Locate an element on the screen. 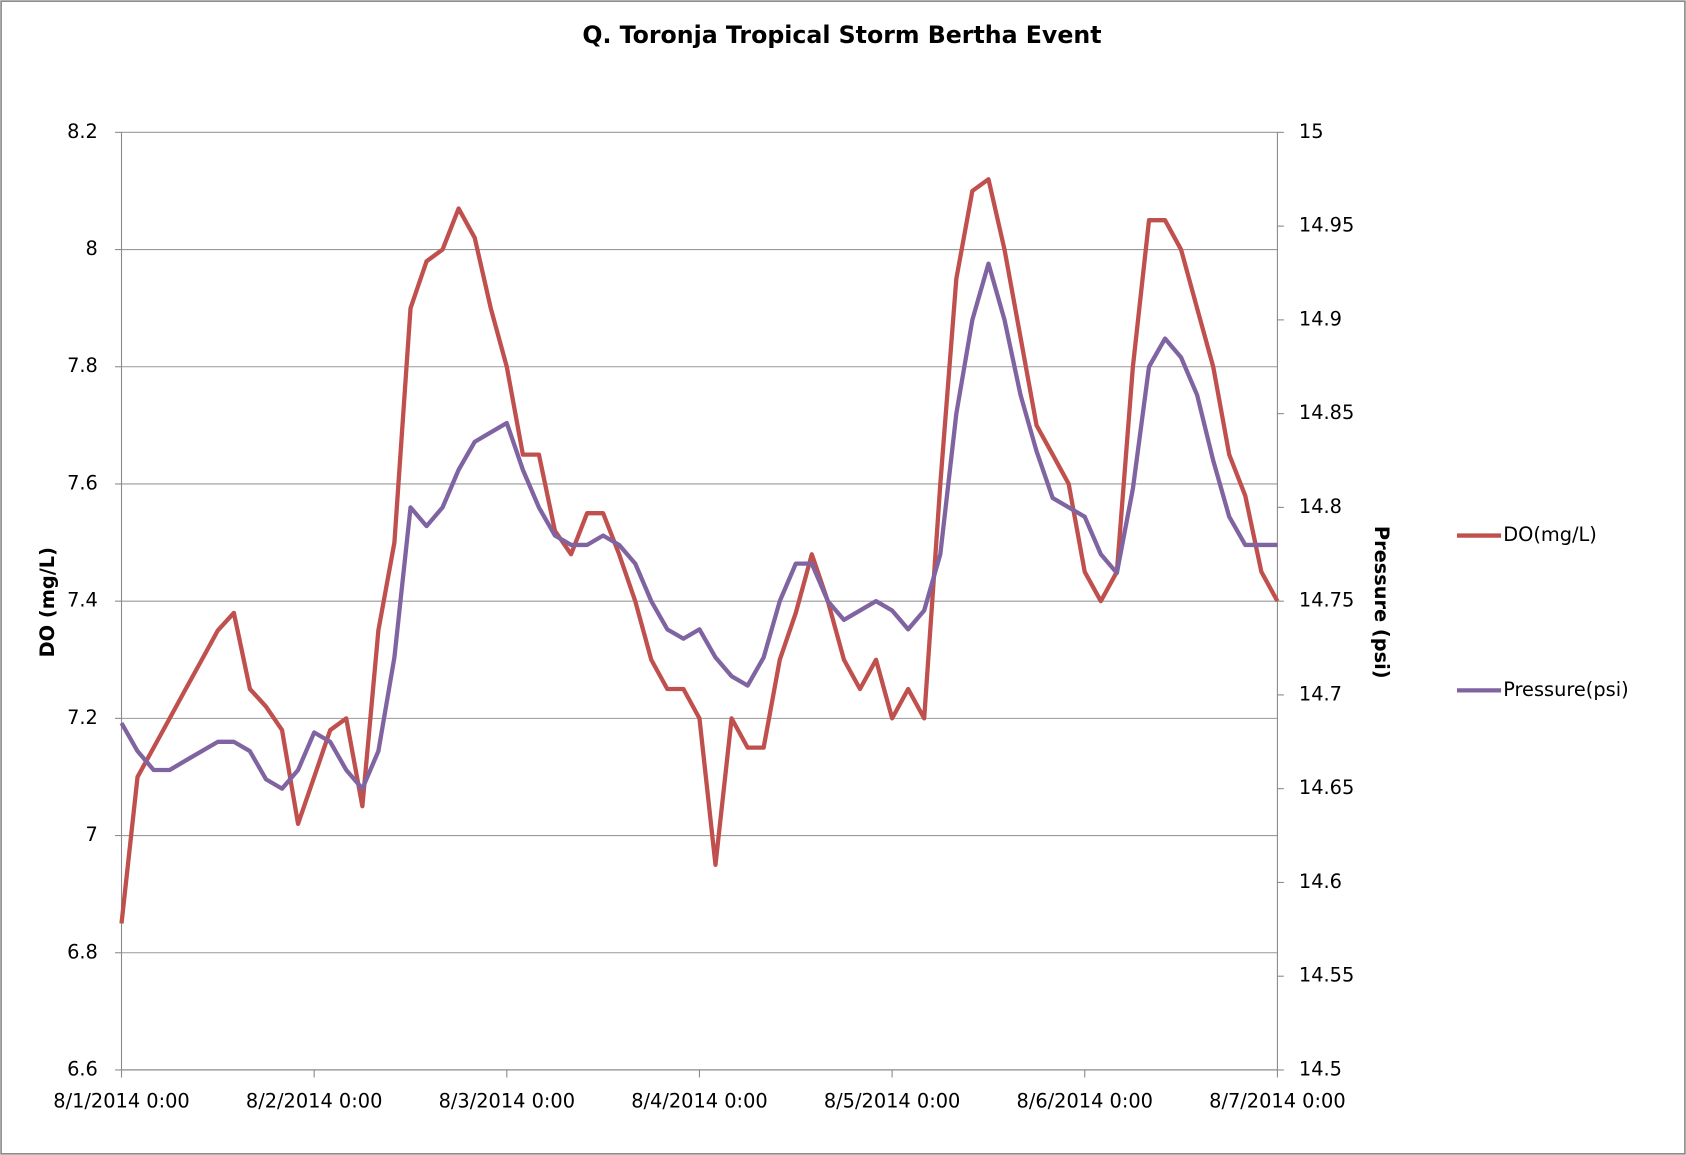  y-axis-label: DO (mg/L) is located at coordinates (47, 602).